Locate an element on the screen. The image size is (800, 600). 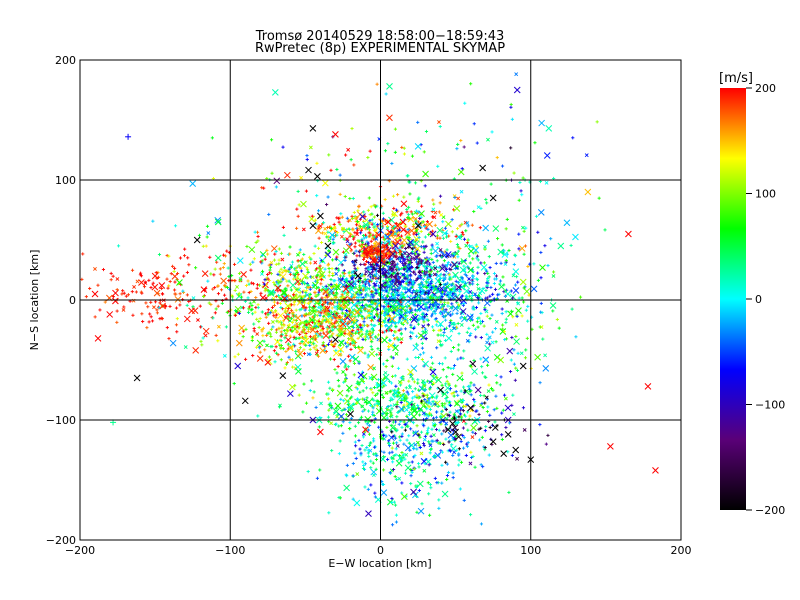
colorbar-gradient is located at coordinates (733, 299).